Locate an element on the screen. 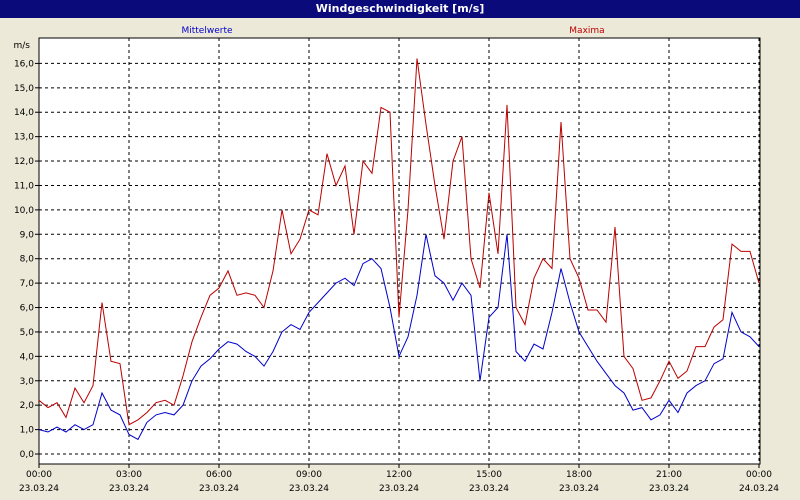 The height and width of the screenshot is (500, 800). y-axis-label: m/s is located at coordinates (22, 46).